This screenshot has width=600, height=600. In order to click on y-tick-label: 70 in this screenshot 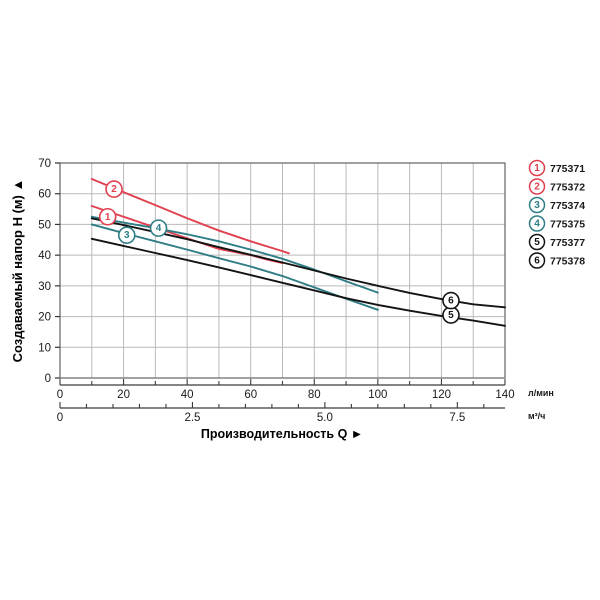, I will do `click(44, 164)`.